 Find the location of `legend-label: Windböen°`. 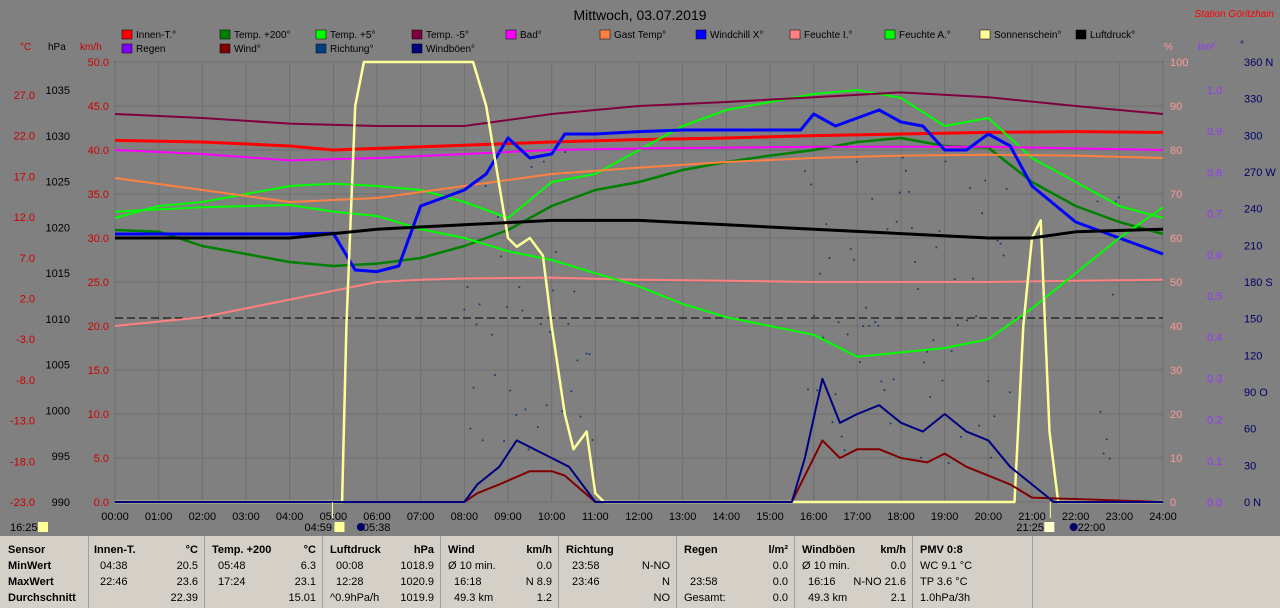

legend-label: Windböen° is located at coordinates (450, 49).